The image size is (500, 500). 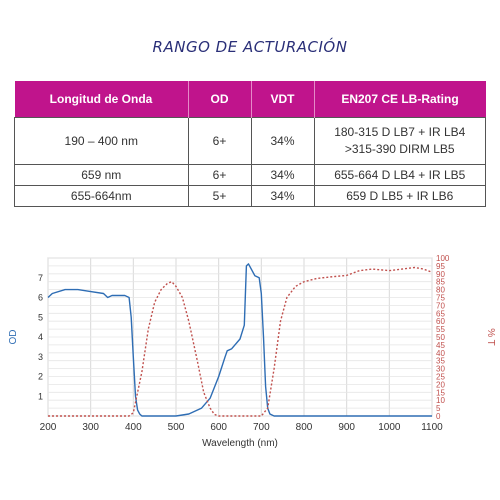 What do you see at coordinates (438, 408) in the screenshot?
I see `y-right-tick-label: 5` at bounding box center [438, 408].